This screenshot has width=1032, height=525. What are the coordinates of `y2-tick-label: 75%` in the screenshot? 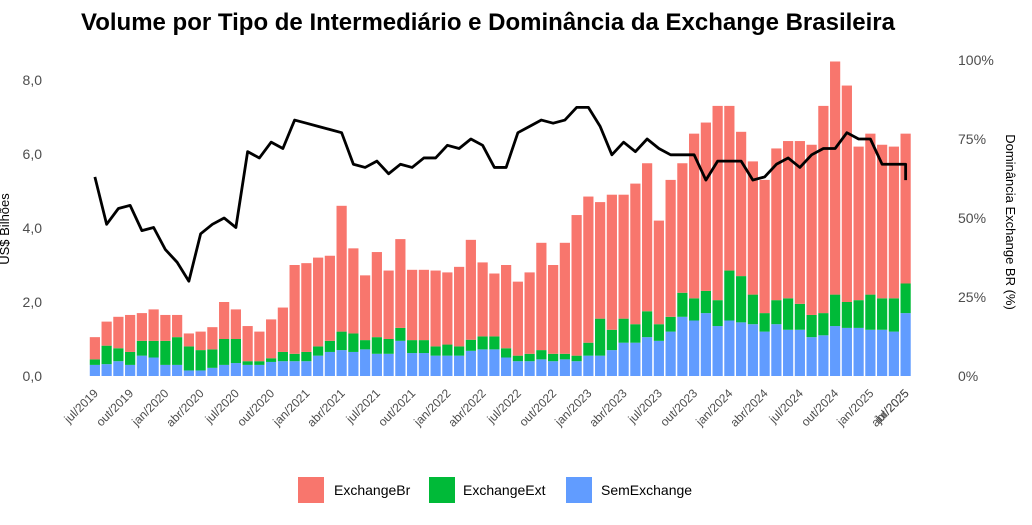 It's located at (972, 139).